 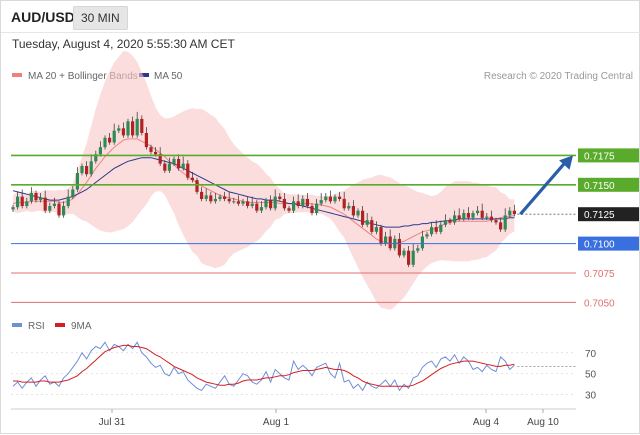 What do you see at coordinates (591, 396) in the screenshot?
I see `rsi-tick-label: 30` at bounding box center [591, 396].